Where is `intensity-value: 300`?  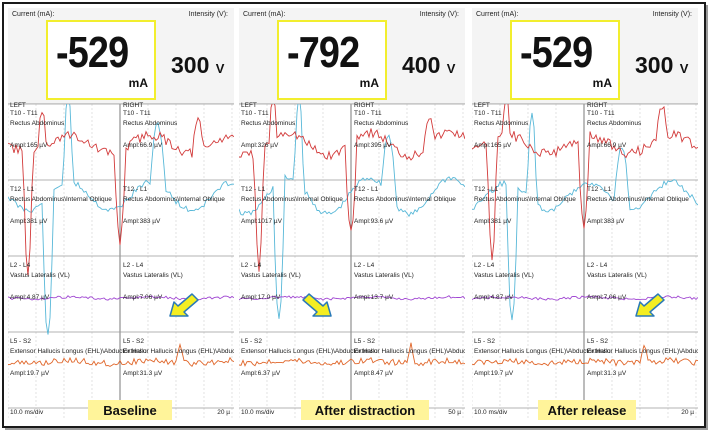 intensity-value: 300 is located at coordinates (654, 65).